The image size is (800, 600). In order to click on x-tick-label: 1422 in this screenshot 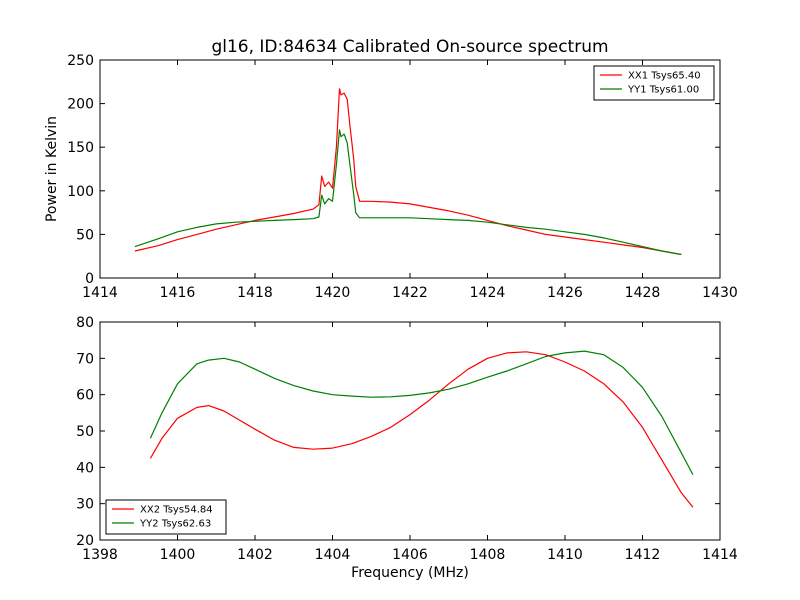, I will do `click(410, 293)`.